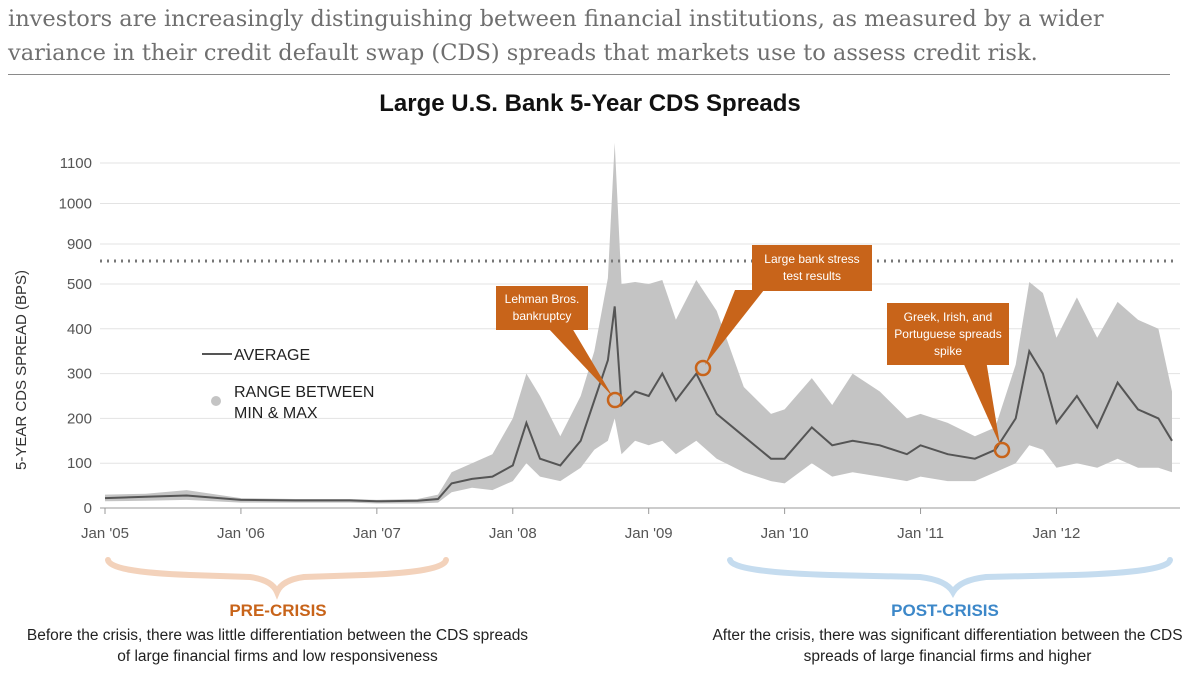  I want to click on y-tick-label: 100, so click(79, 463).